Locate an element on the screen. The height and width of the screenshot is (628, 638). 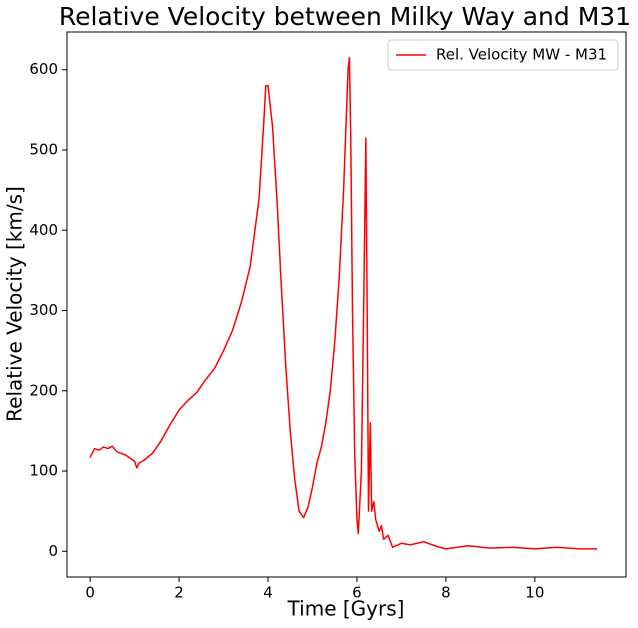
y-tick-label: 0 is located at coordinates (53, 551).